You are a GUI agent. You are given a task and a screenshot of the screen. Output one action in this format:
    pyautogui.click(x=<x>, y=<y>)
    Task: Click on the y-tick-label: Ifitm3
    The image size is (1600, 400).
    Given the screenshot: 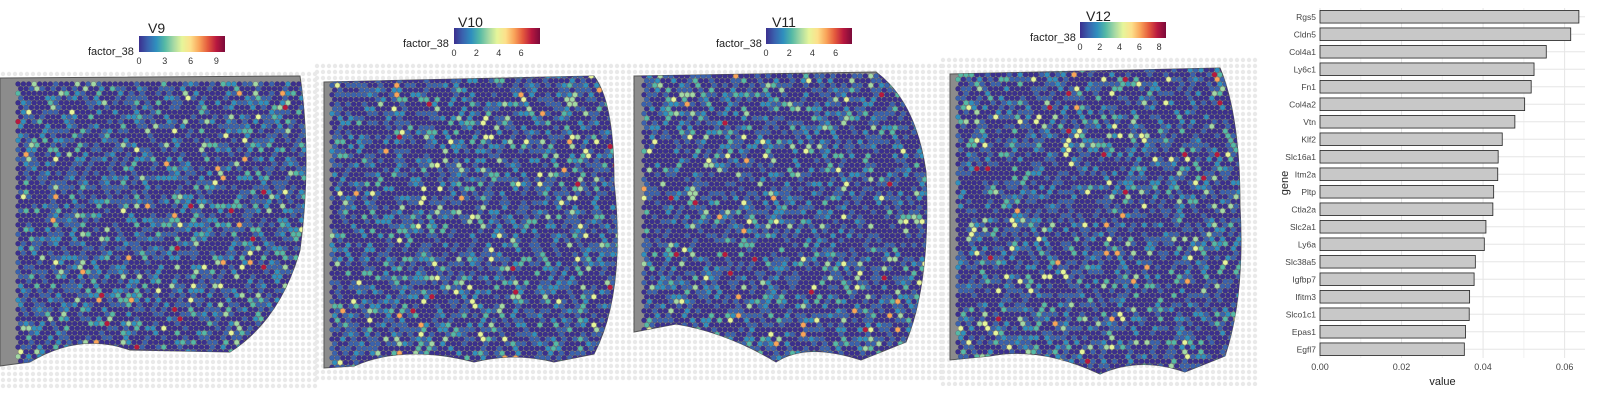 What is the action you would take?
    pyautogui.click(x=1305, y=297)
    